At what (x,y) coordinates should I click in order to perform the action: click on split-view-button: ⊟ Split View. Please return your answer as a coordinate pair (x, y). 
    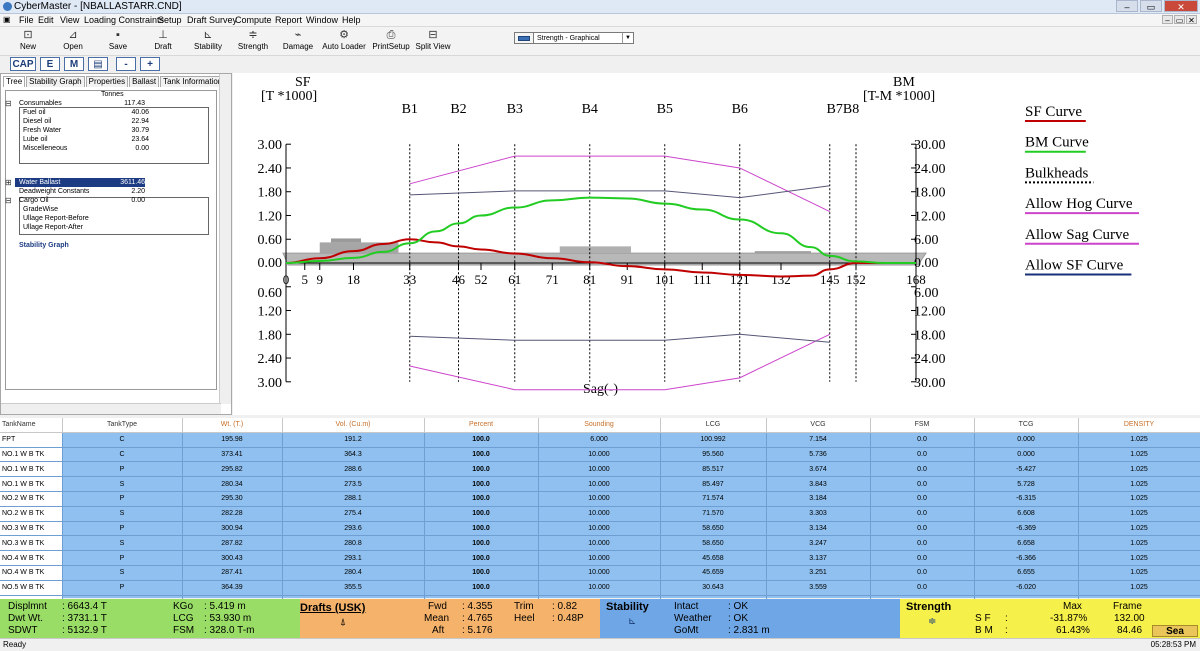
    Looking at the image, I should click on (433, 40).